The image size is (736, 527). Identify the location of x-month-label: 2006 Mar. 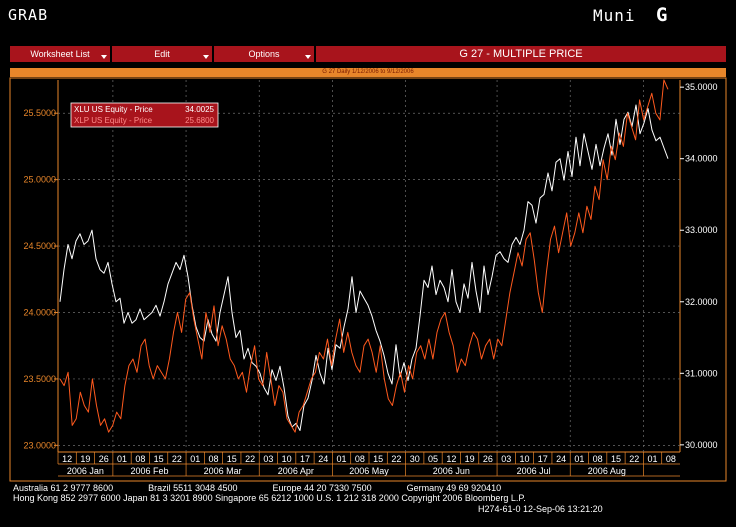
(223, 471).